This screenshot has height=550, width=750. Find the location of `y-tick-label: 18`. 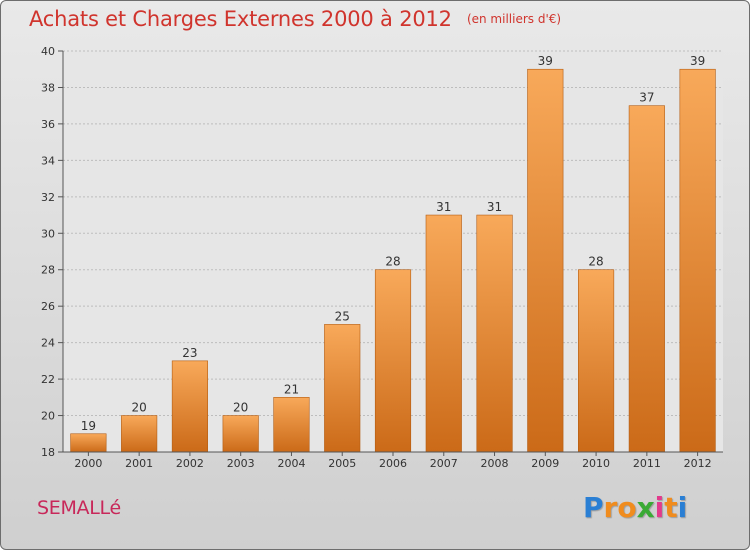

y-tick-label: 18 is located at coordinates (48, 452).